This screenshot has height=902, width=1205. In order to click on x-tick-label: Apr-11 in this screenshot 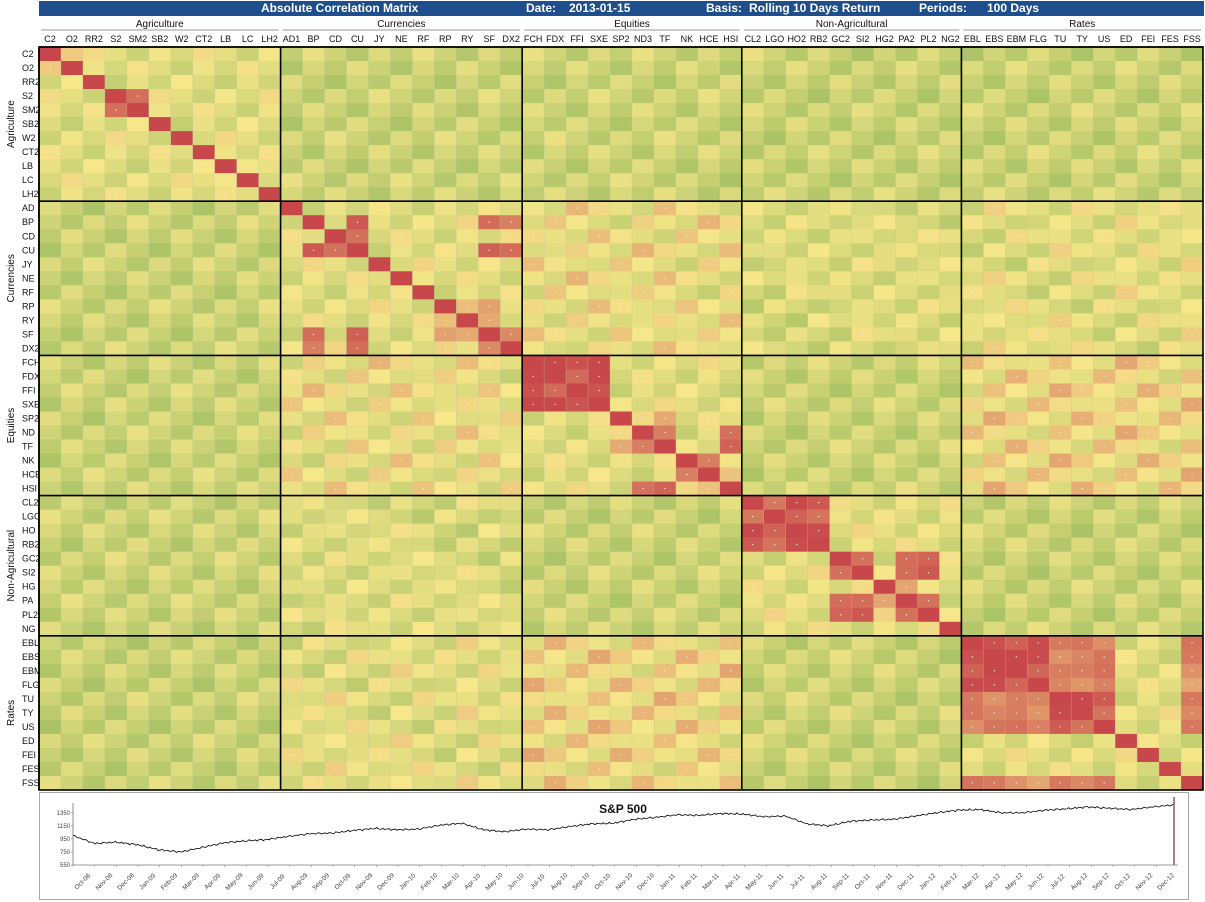, I will do `click(733, 881)`.